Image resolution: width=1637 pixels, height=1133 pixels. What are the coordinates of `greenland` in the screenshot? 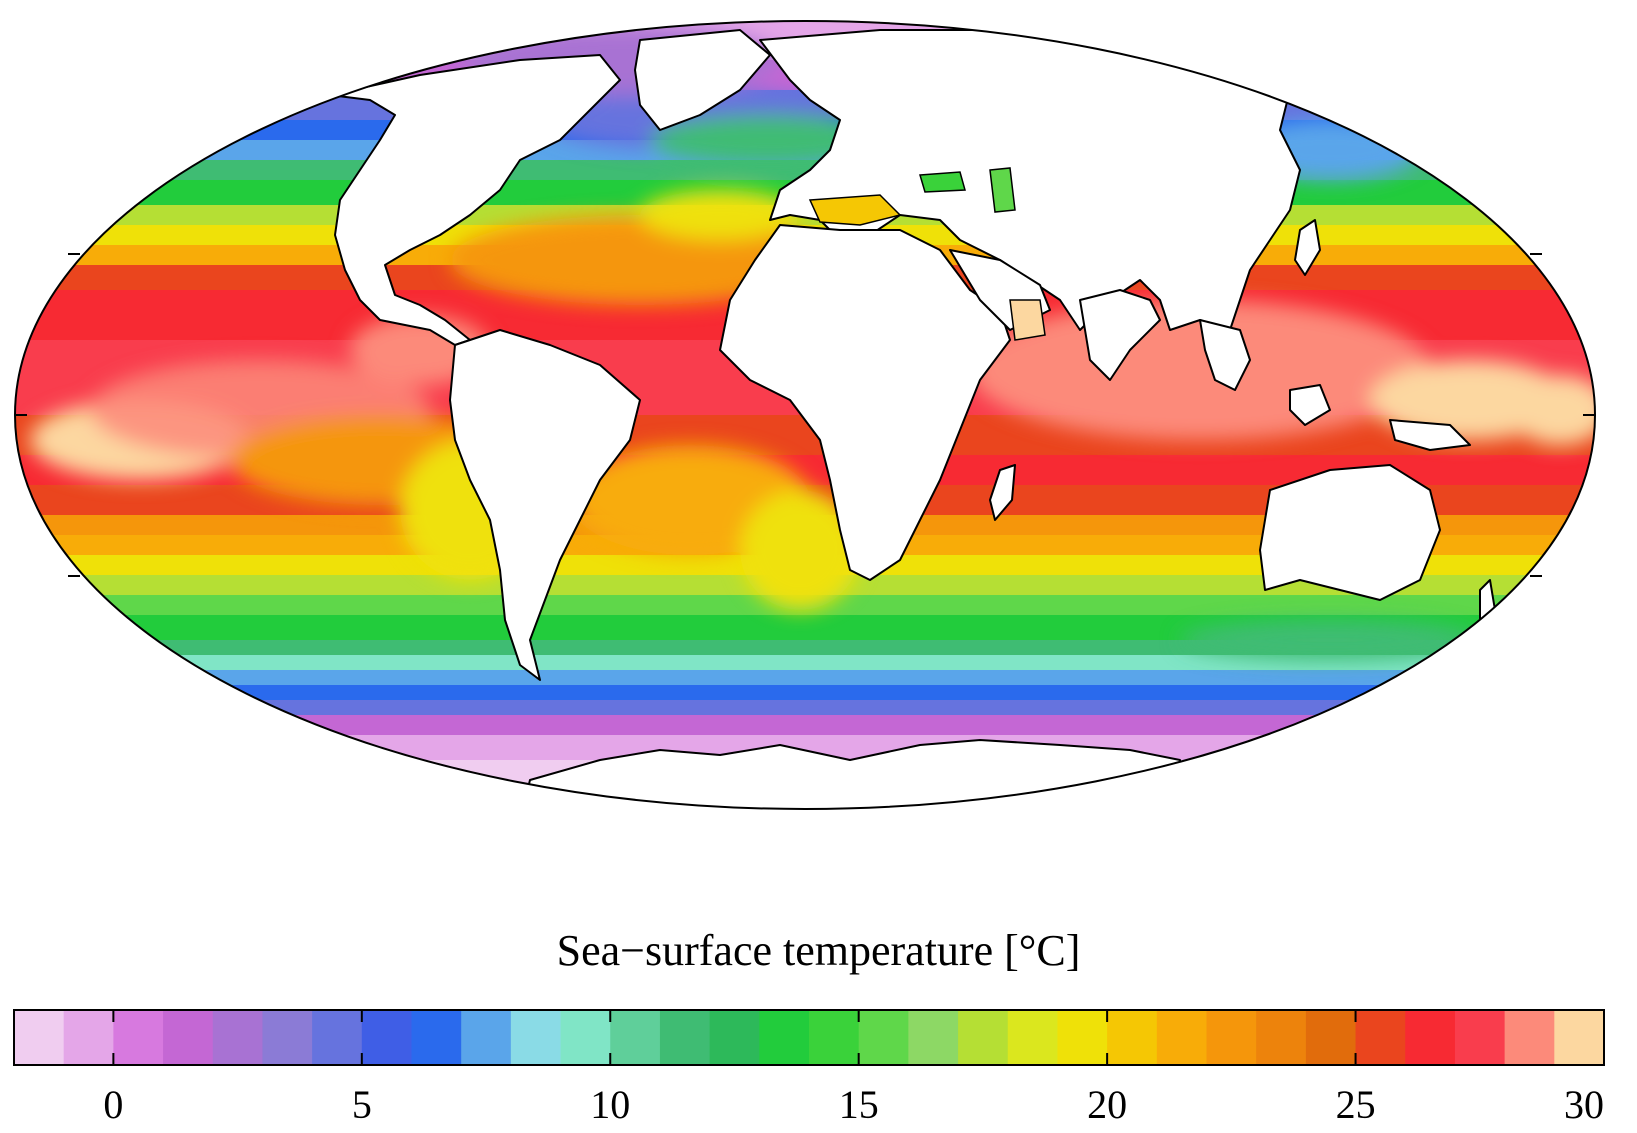 It's located at (702, 80).